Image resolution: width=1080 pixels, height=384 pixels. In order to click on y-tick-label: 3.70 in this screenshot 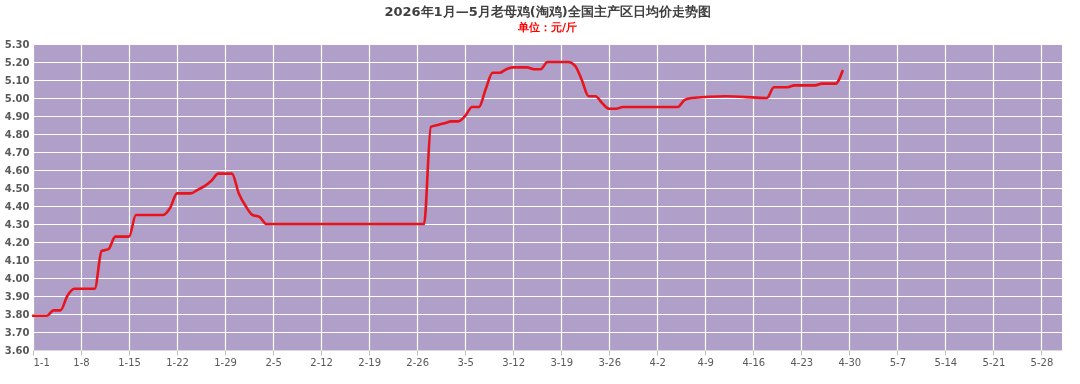, I will do `click(17, 332)`.